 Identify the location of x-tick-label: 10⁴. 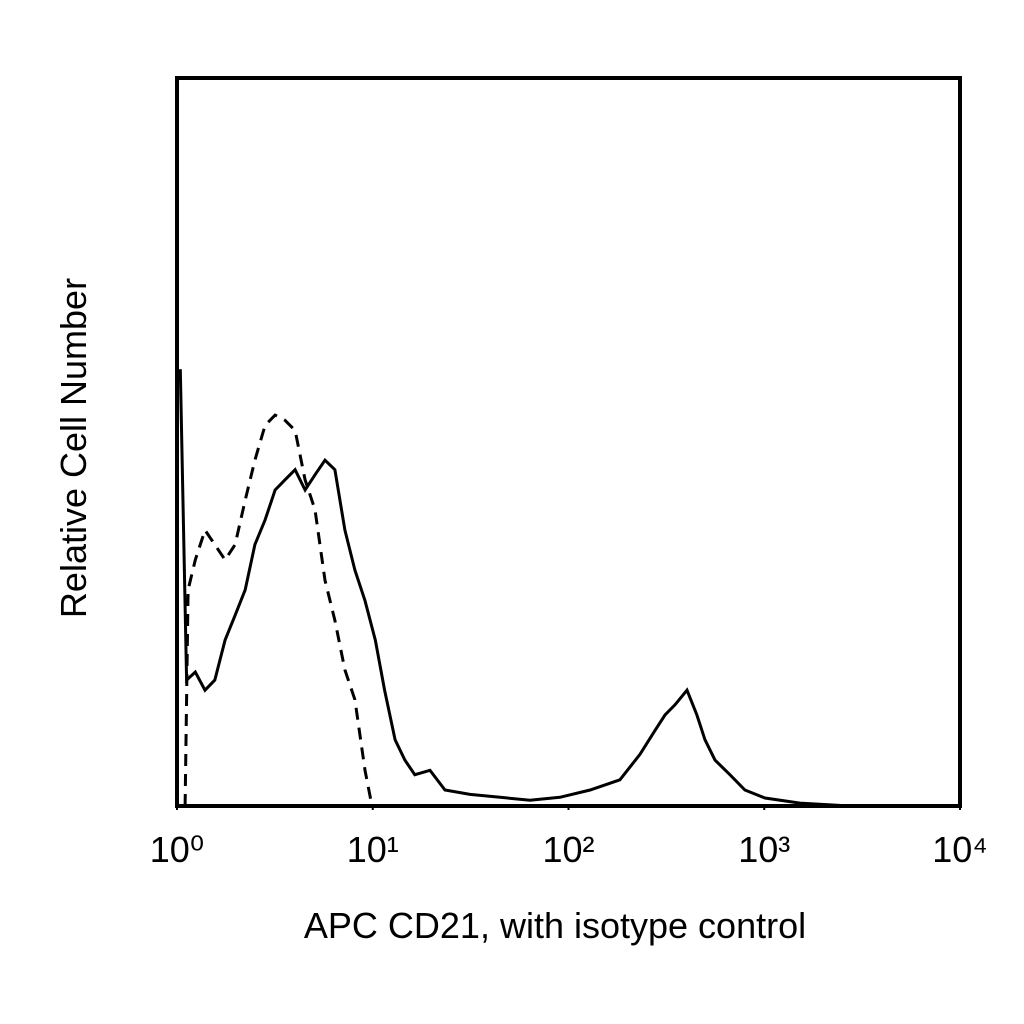
(960, 849).